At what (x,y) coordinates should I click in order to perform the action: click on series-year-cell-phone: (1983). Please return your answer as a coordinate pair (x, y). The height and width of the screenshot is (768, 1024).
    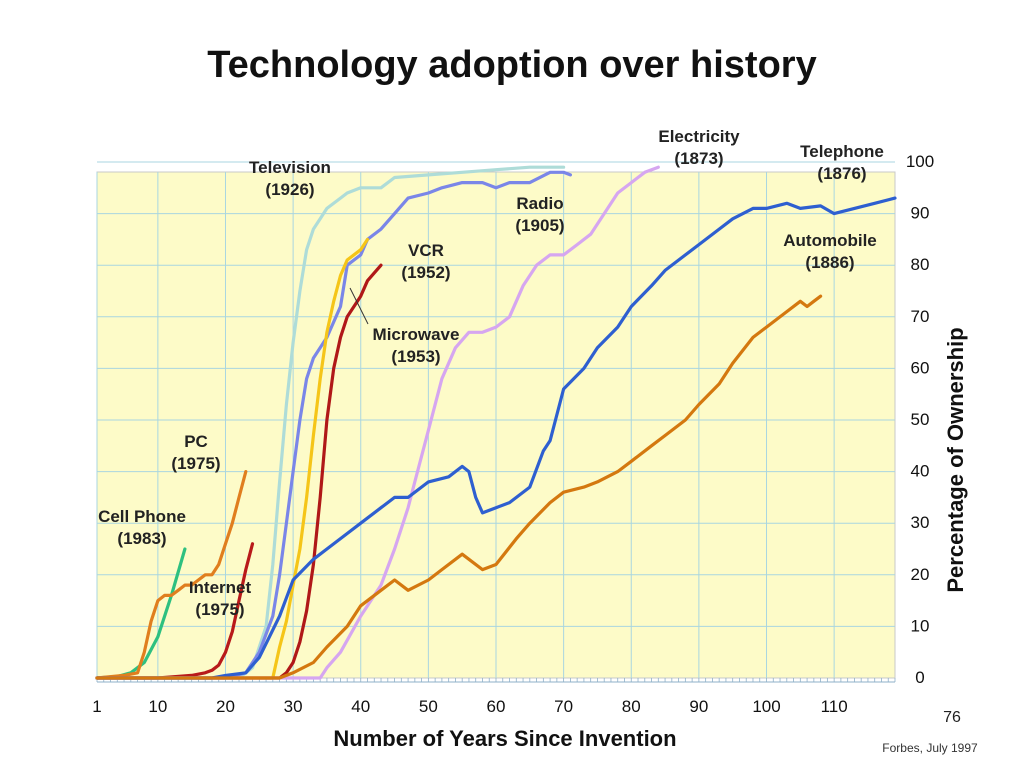
    Looking at the image, I should click on (141, 538).